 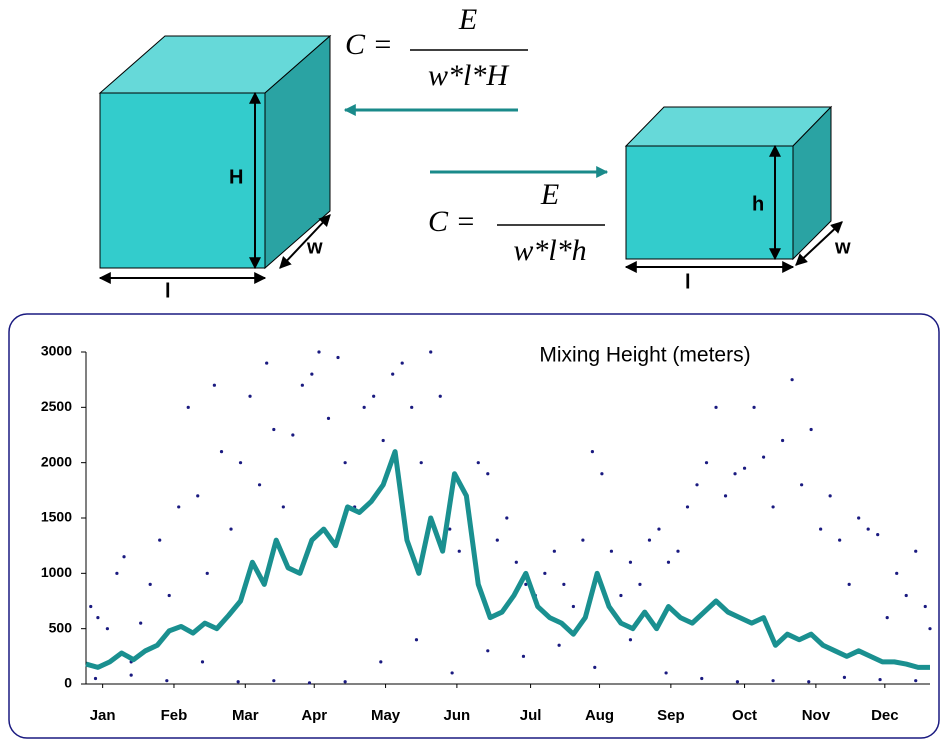 What do you see at coordinates (644, 355) in the screenshot?
I see `chart-title: Mixing Height (meters)` at bounding box center [644, 355].